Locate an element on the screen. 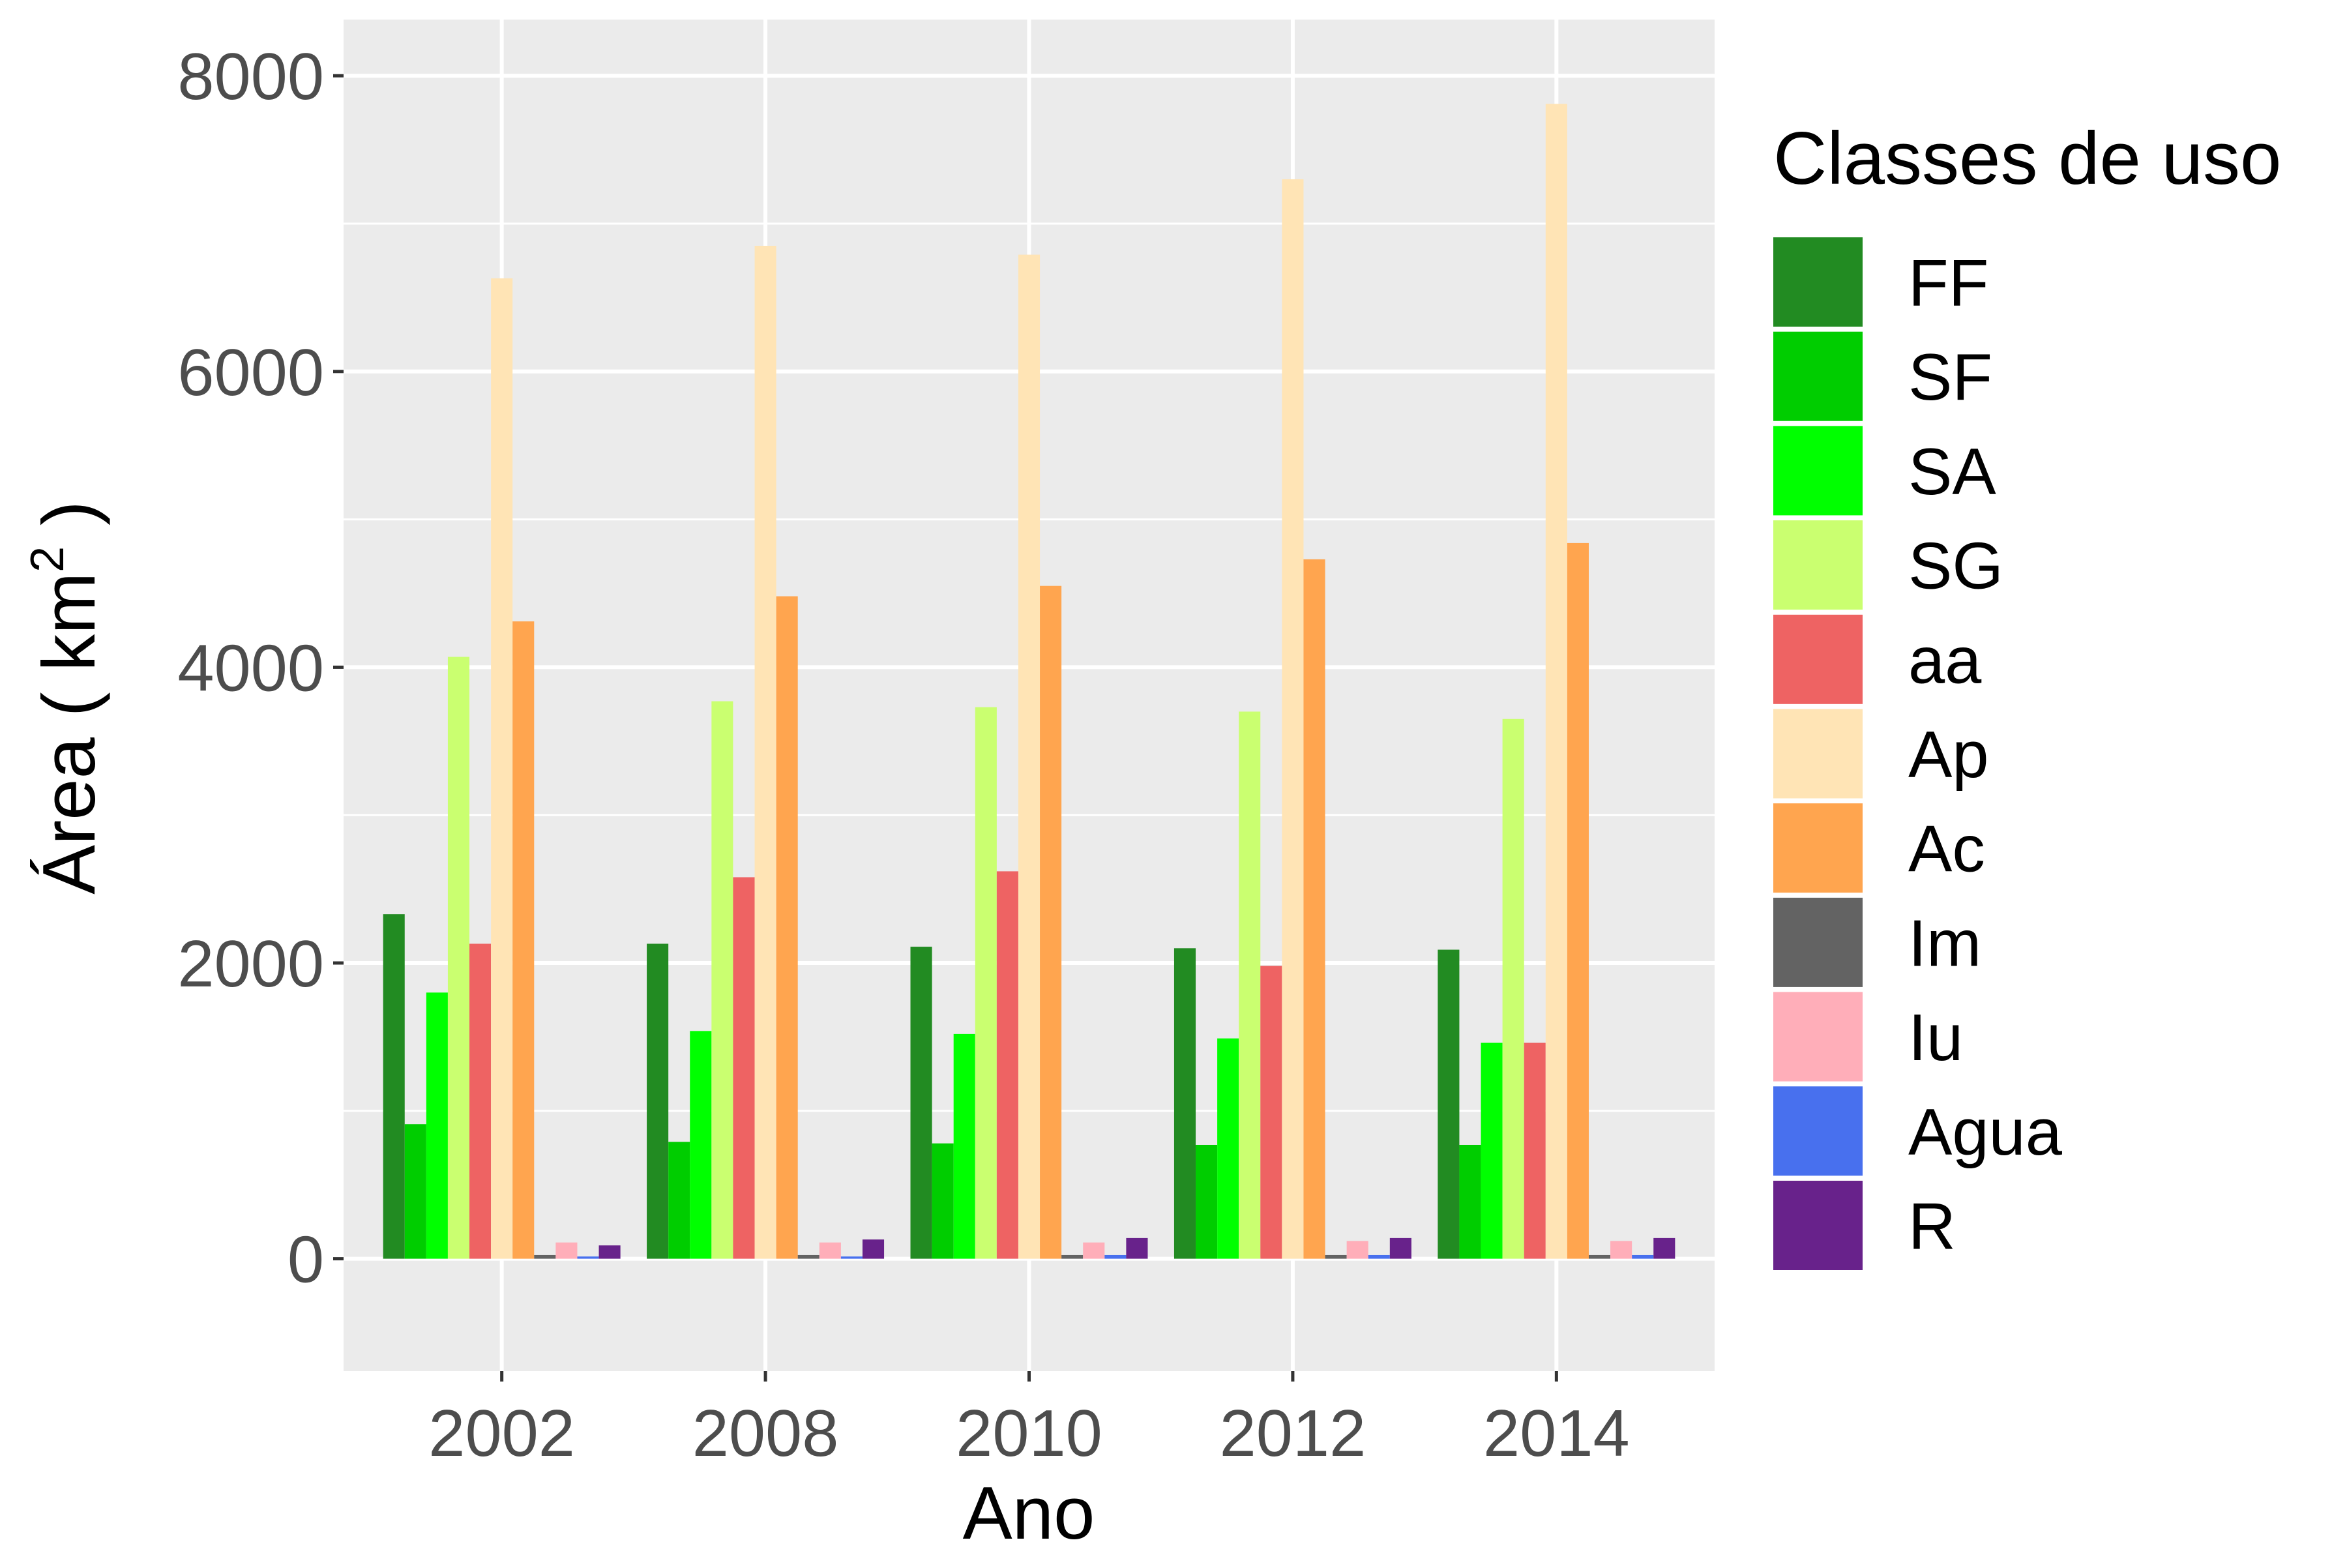 The height and width of the screenshot is (1568, 2347). bar-im-2014 is located at coordinates (1599, 1257).